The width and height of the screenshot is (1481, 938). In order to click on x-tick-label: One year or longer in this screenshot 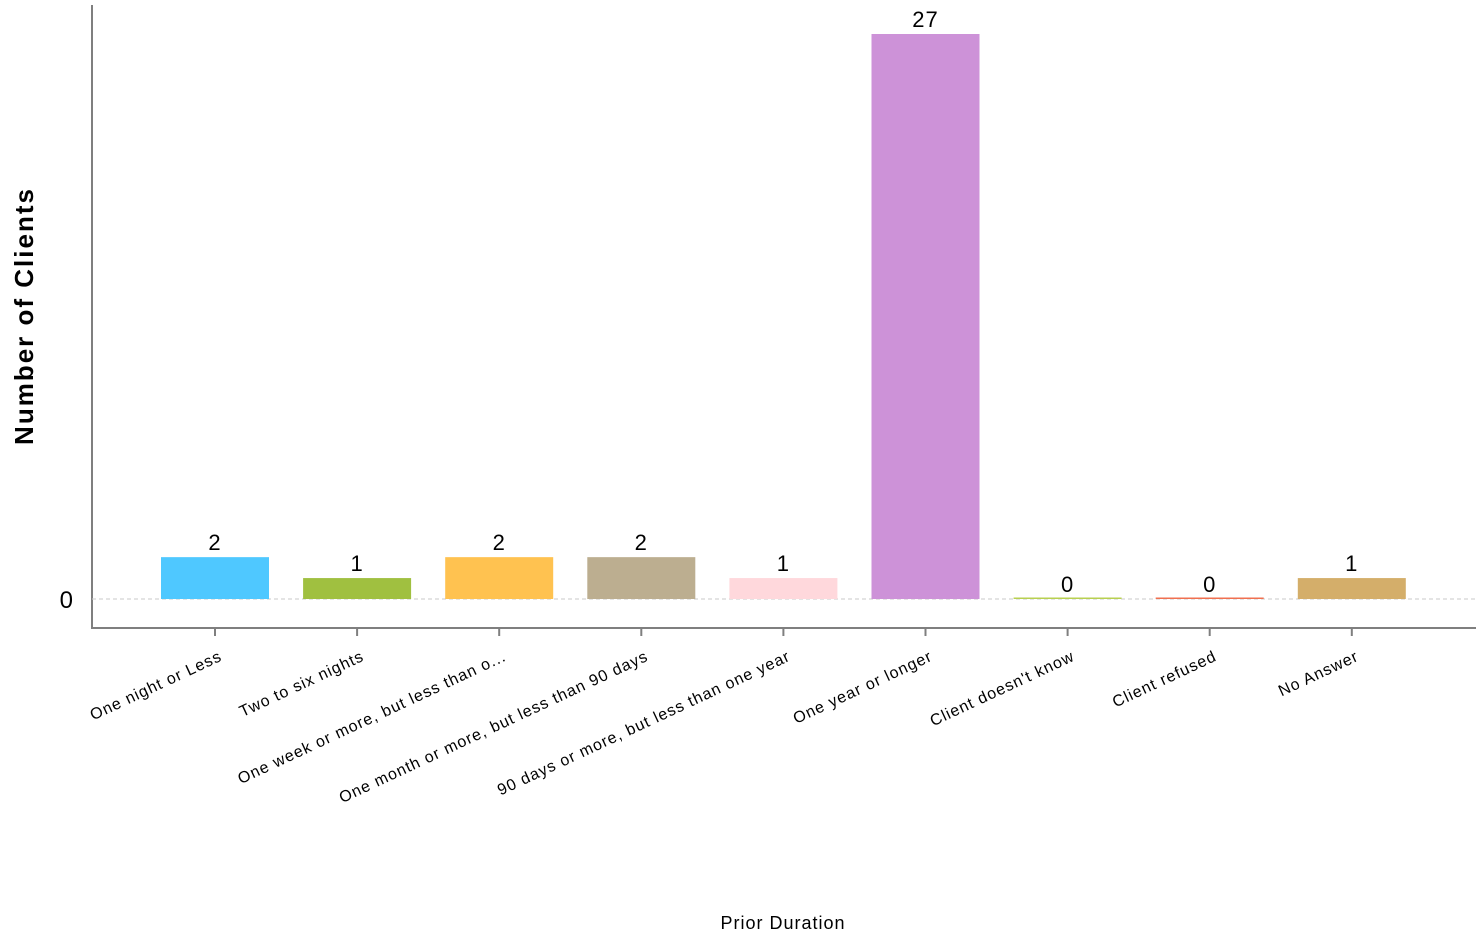, I will do `click(863, 687)`.